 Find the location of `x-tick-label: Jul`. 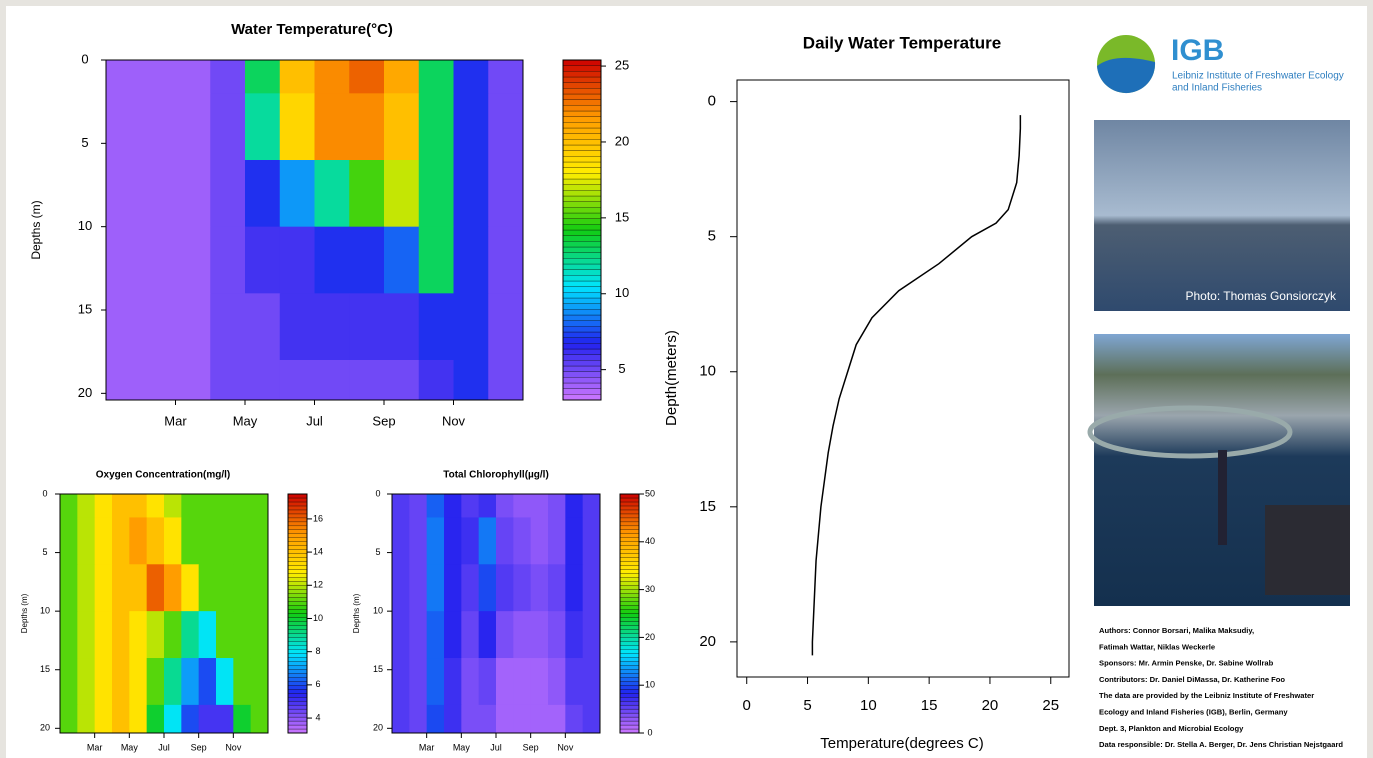

x-tick-label: Jul is located at coordinates (164, 747).